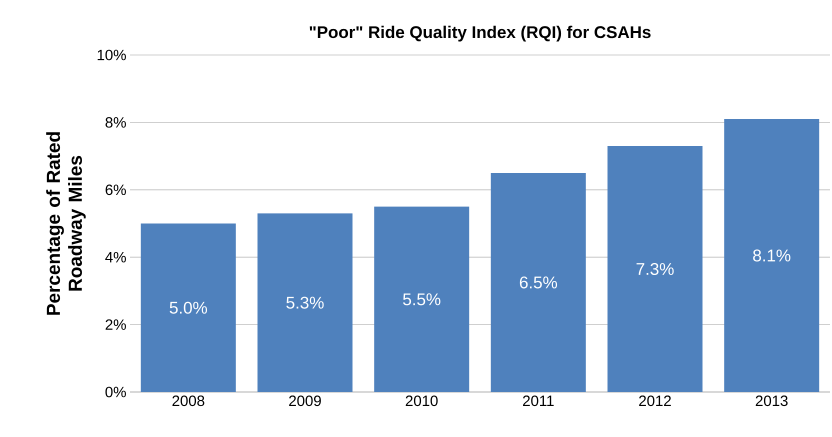 The width and height of the screenshot is (832, 437). I want to click on data-label: 6.5%, so click(539, 282).